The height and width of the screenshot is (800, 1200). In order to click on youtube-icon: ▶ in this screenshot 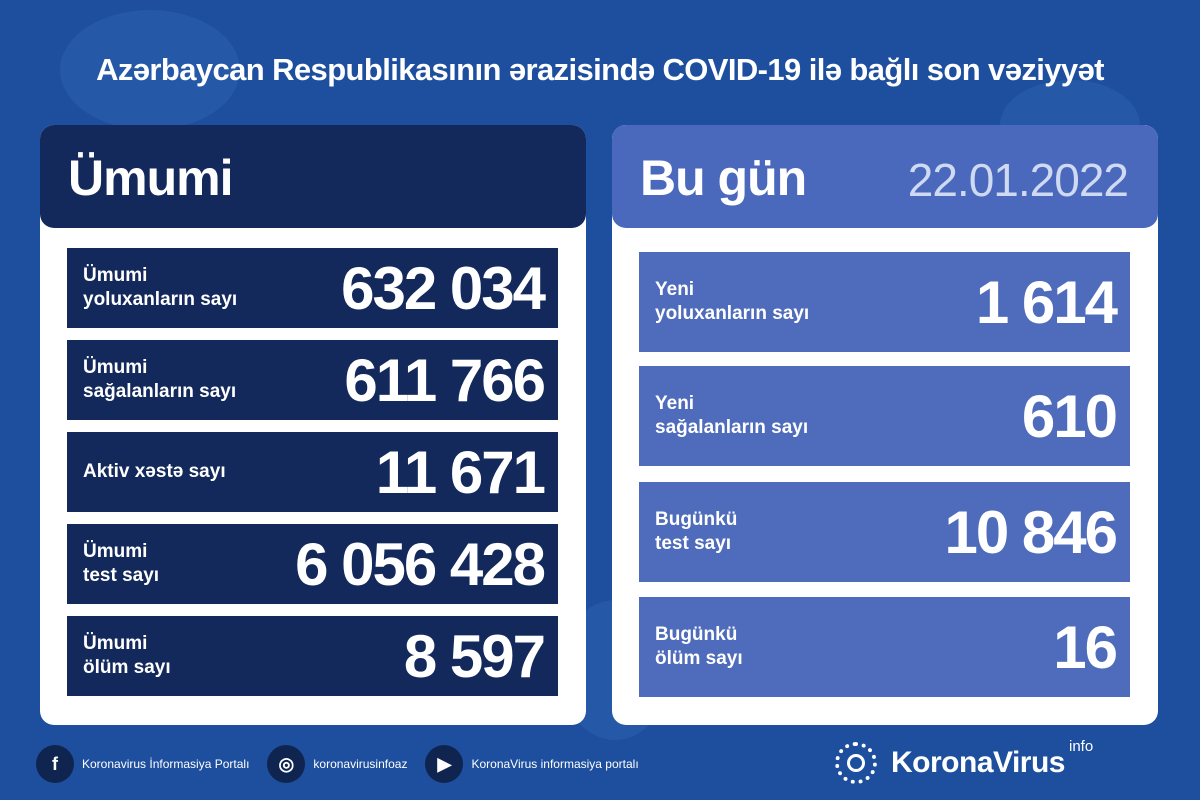, I will do `click(444, 764)`.